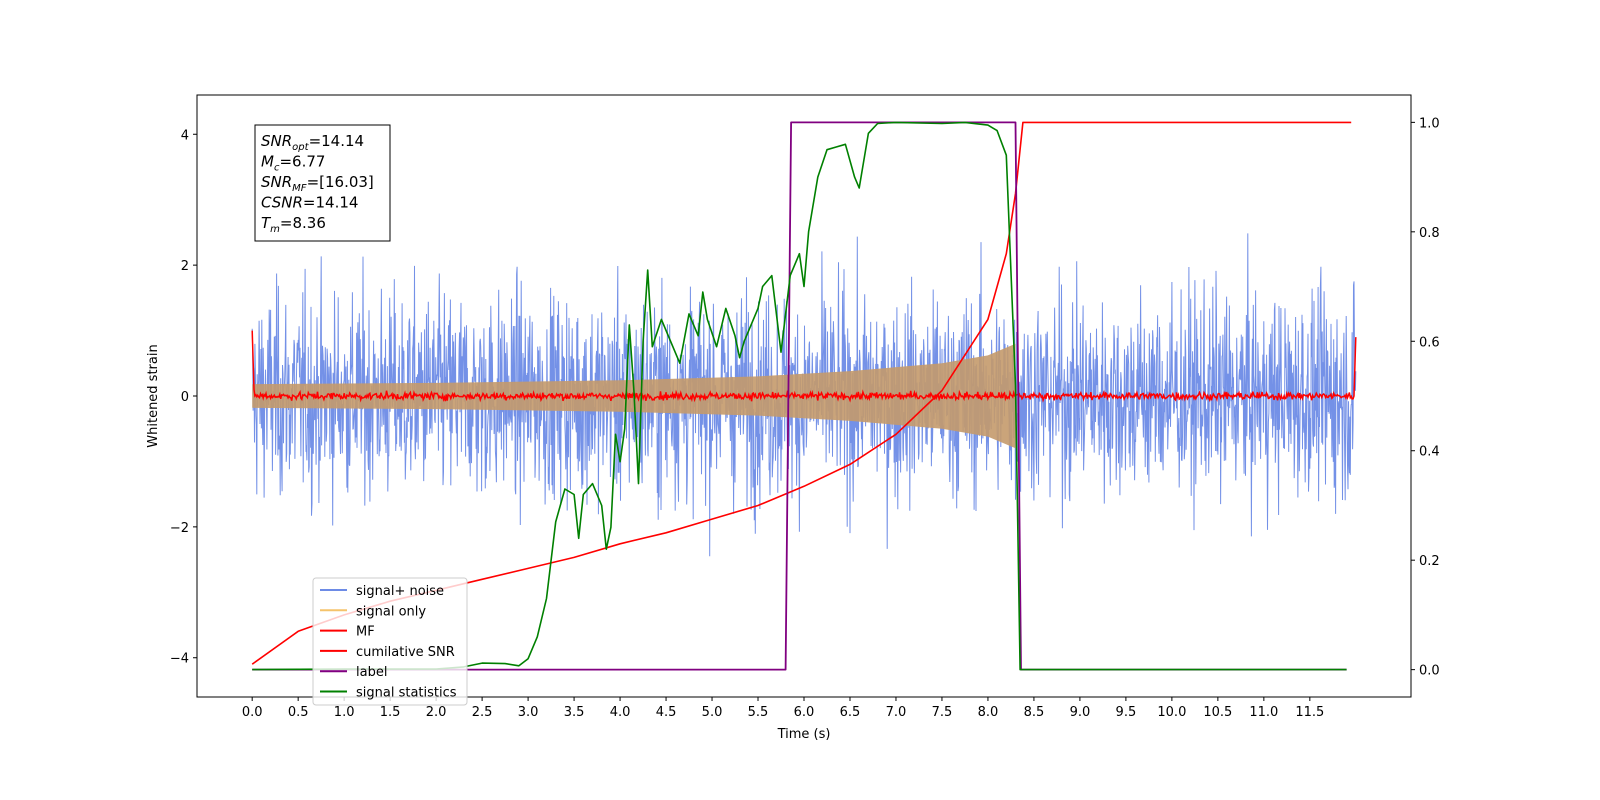 The height and width of the screenshot is (800, 1600). What do you see at coordinates (391, 611) in the screenshot?
I see `legend-entry: signal only` at bounding box center [391, 611].